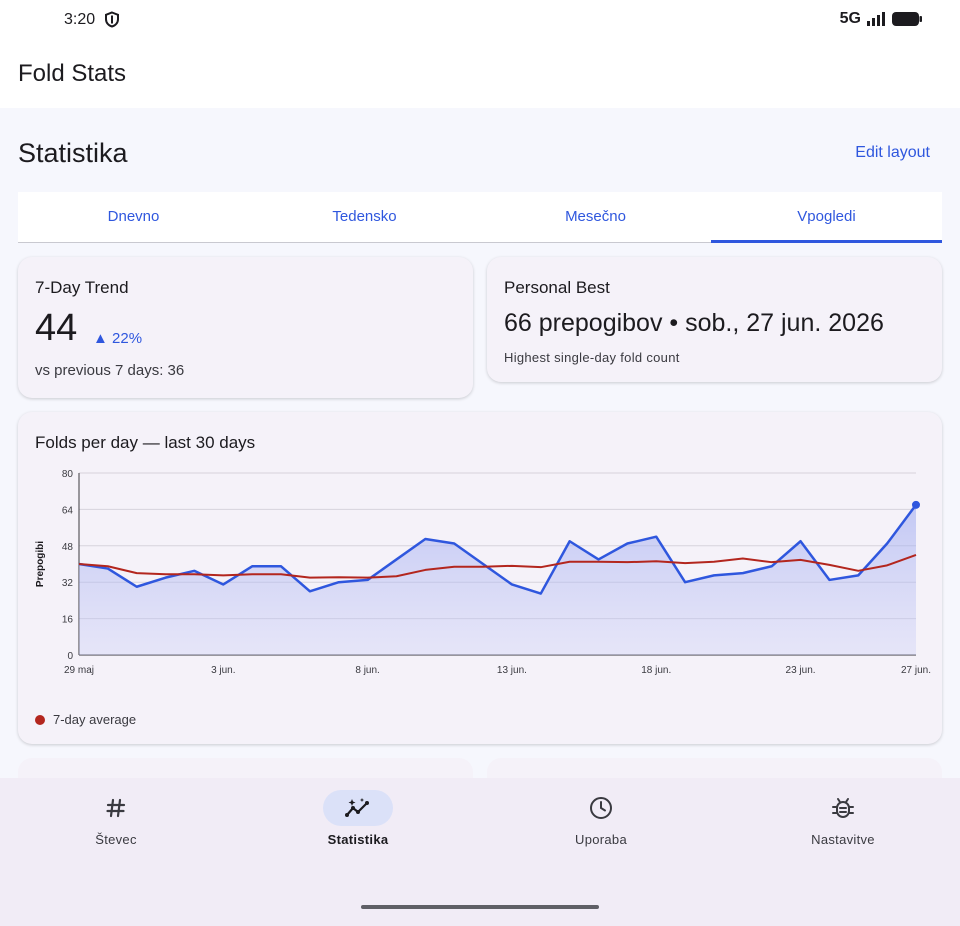 The height and width of the screenshot is (926, 960). I want to click on x-tick-label: 8 jun., so click(367, 670).